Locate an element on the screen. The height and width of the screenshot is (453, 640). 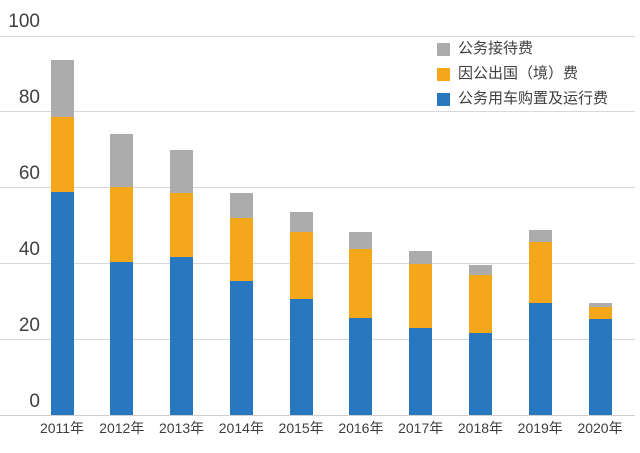
y-tick-label: 20 is located at coordinates (29, 325).